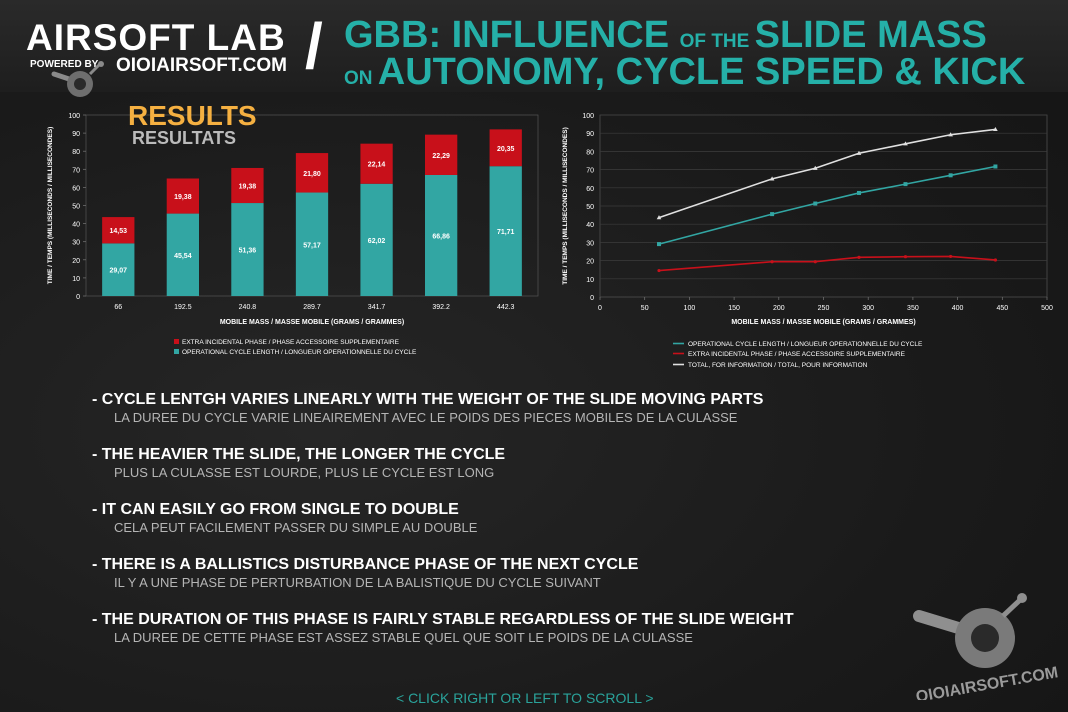 The width and height of the screenshot is (1068, 712). I want to click on x-tick-label: 192.5, so click(183, 307).